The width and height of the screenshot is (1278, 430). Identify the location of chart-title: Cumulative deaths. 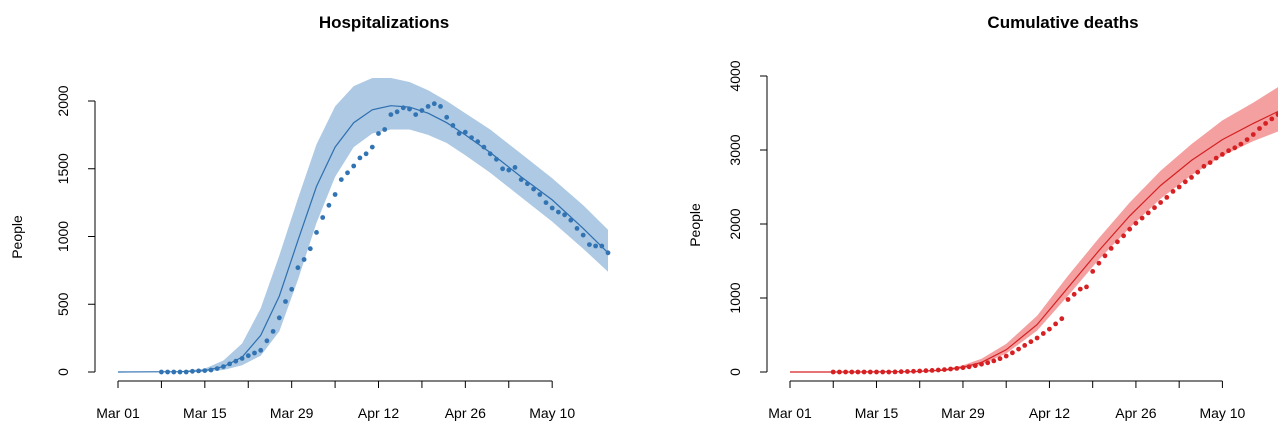
(1062, 22).